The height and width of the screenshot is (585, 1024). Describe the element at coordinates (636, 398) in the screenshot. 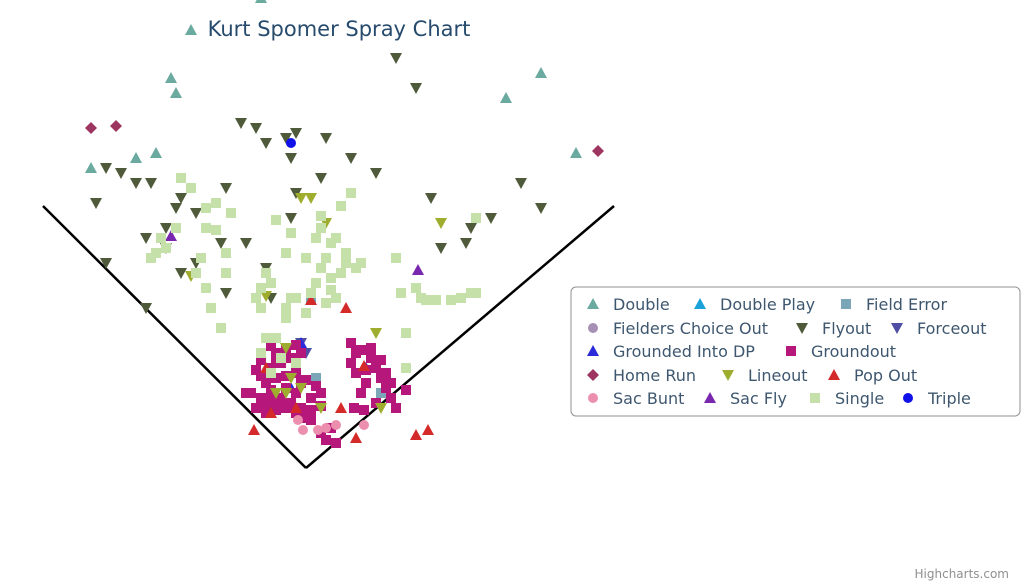

I see `legend-item-sac-bunt: Sac Bunt` at that location.